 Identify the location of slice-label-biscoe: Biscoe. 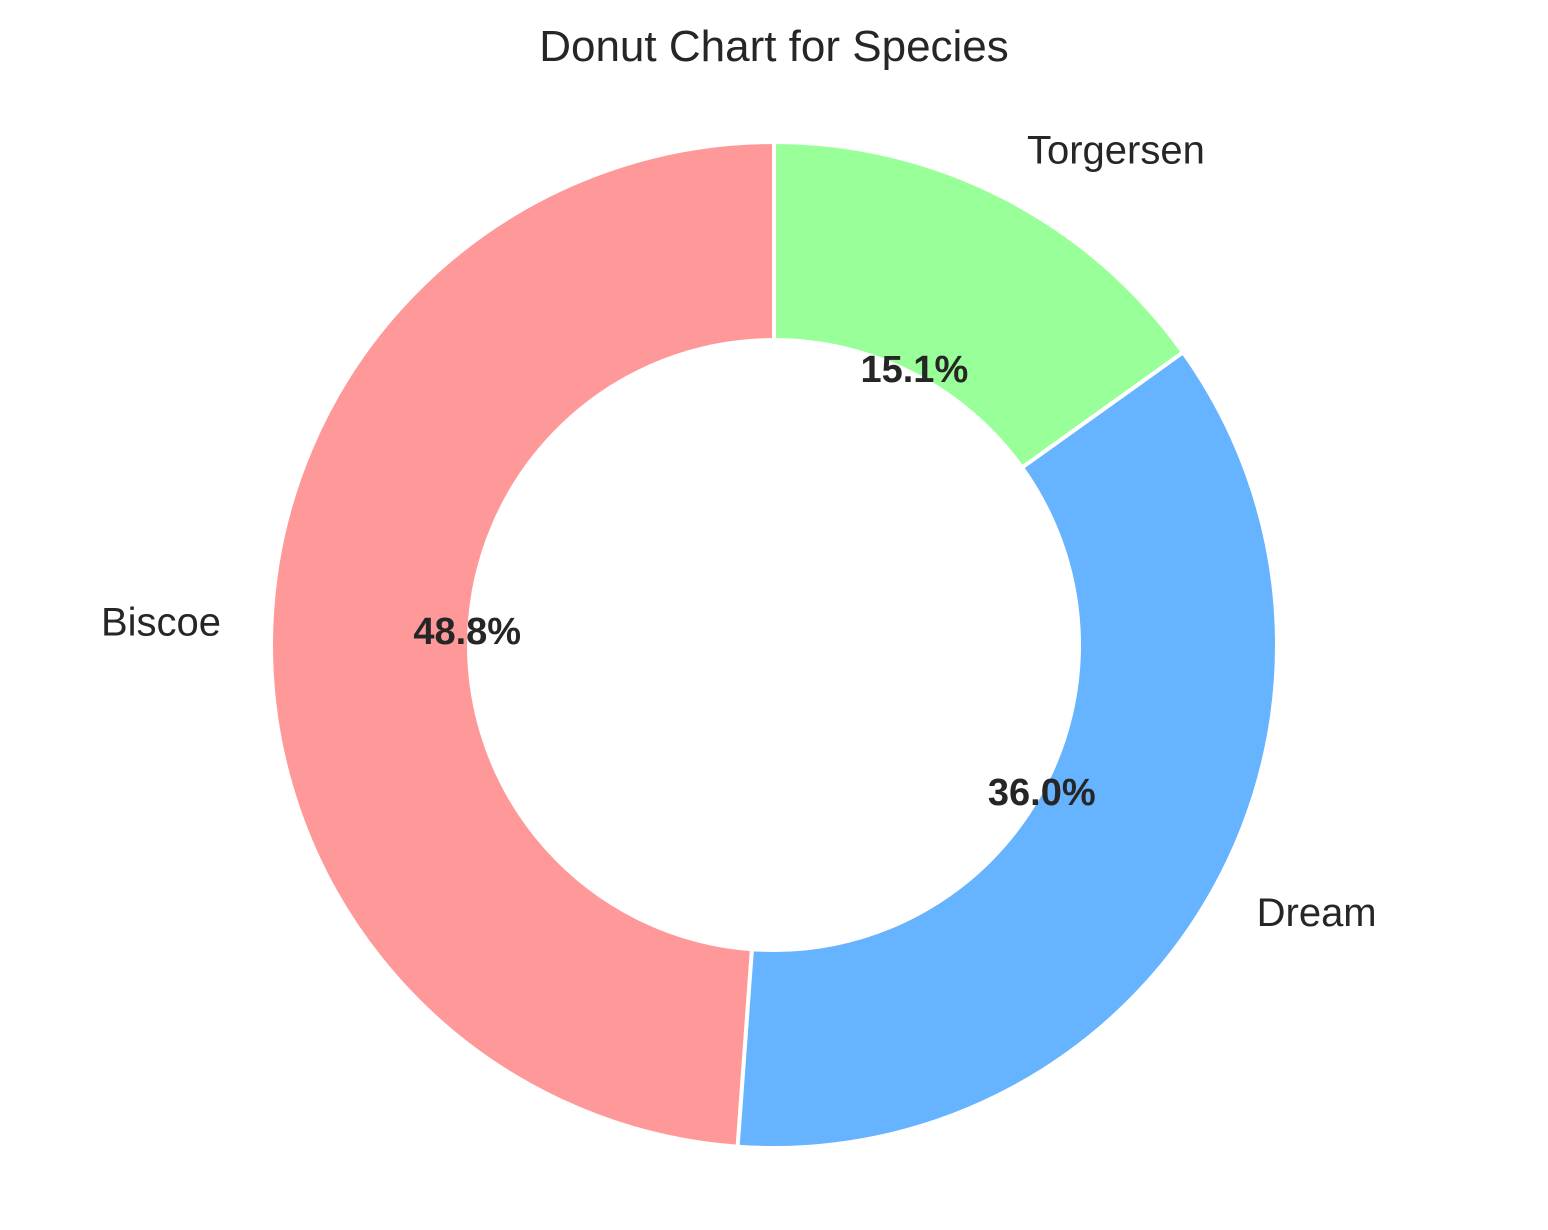
(161, 623).